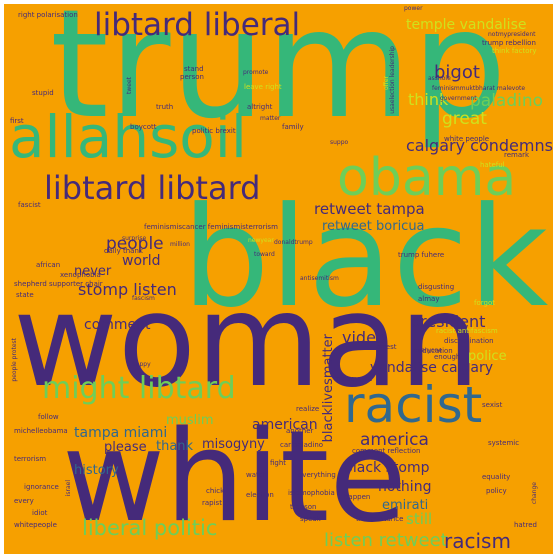  What do you see at coordinates (386, 83) in the screenshot?
I see `cloud-word: offer` at bounding box center [386, 83].